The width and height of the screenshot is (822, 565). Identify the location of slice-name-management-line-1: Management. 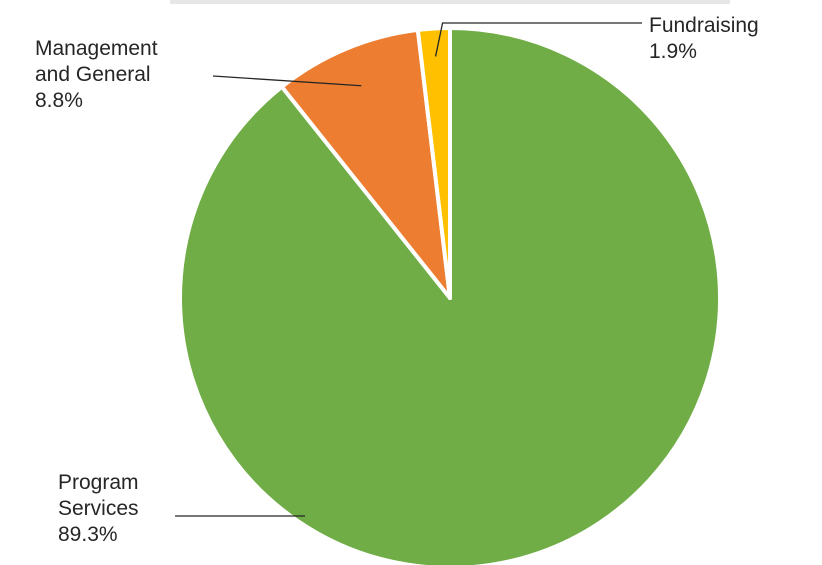
(96, 48).